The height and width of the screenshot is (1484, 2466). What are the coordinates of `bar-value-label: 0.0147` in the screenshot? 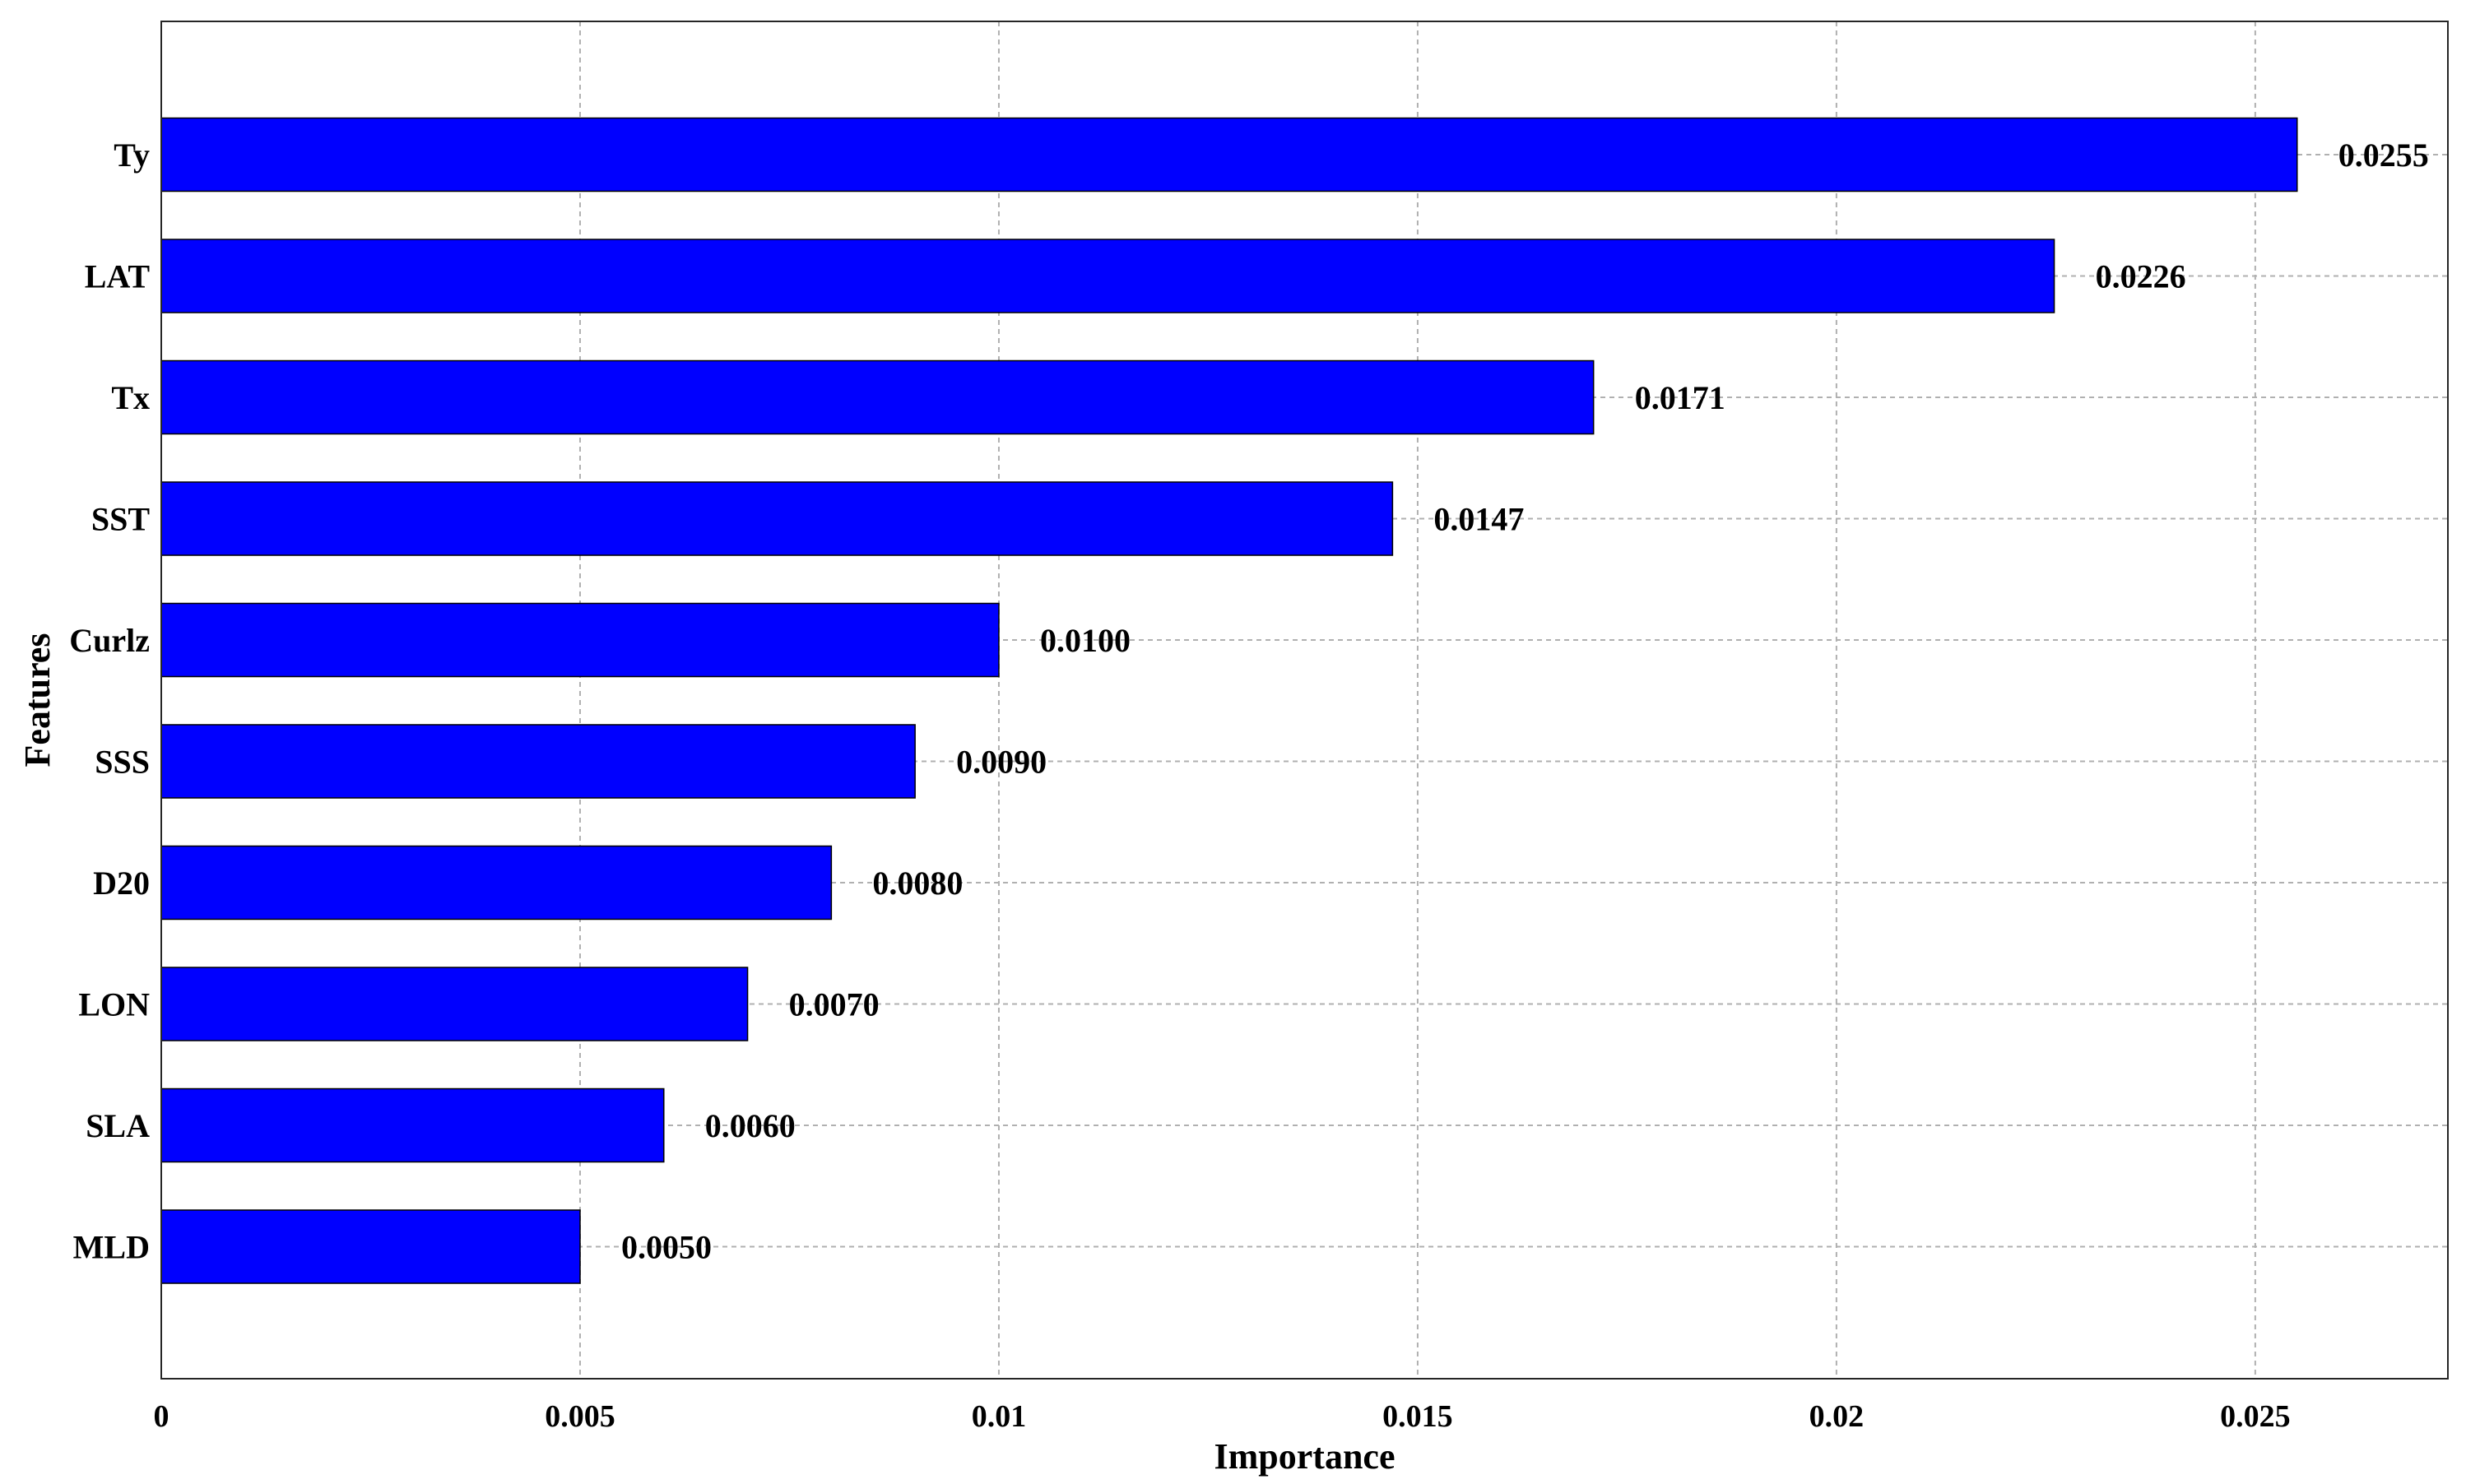 It's located at (1478, 519).